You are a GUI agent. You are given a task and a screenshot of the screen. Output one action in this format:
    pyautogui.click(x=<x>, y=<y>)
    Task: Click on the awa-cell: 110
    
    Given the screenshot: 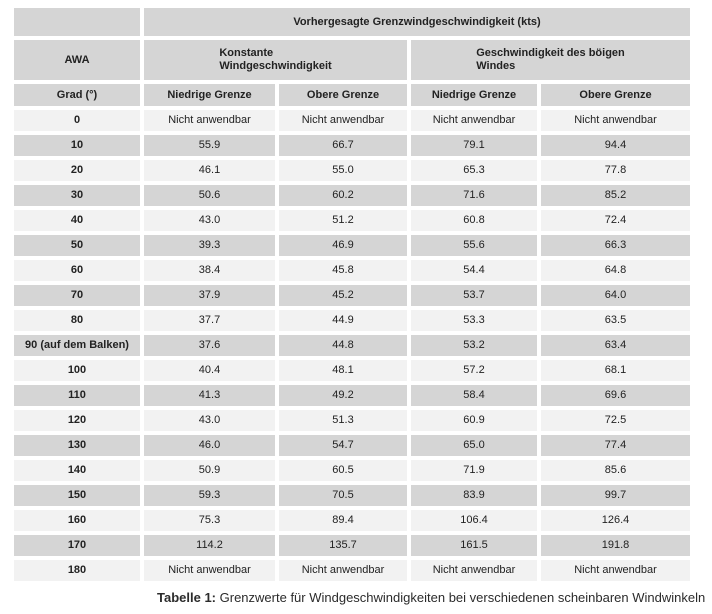 What is the action you would take?
    pyautogui.click(x=77, y=395)
    